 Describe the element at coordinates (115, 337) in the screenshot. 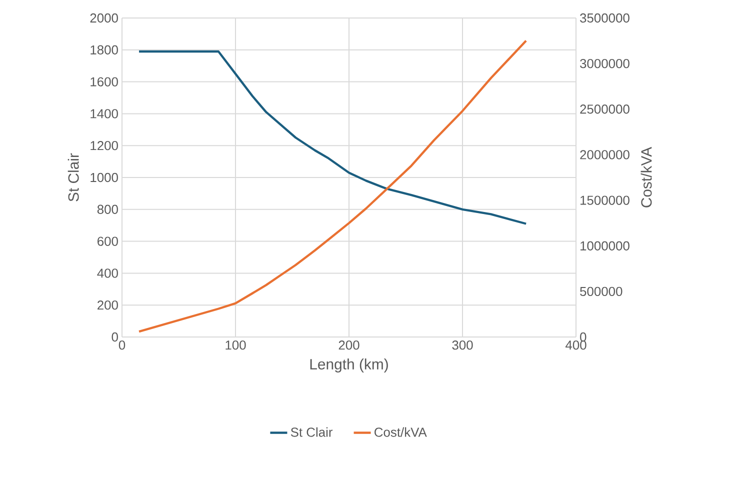

I see `y-tick-label: 0` at that location.